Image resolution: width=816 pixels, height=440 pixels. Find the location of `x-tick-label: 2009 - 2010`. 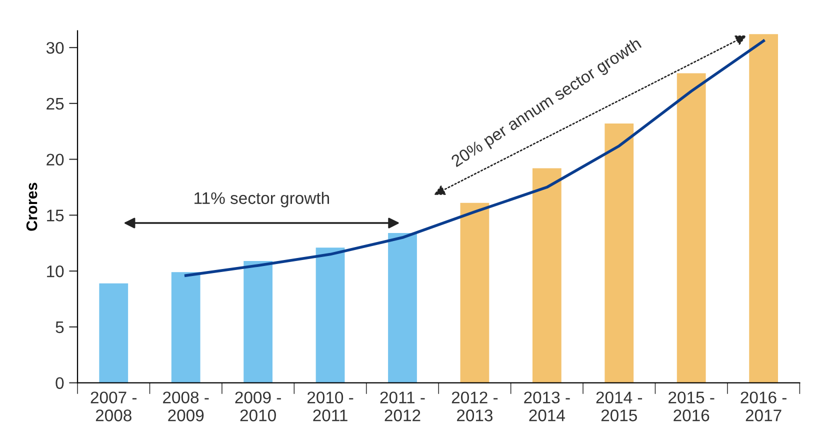

x-tick-label: 2009 - 2010 is located at coordinates (258, 407).